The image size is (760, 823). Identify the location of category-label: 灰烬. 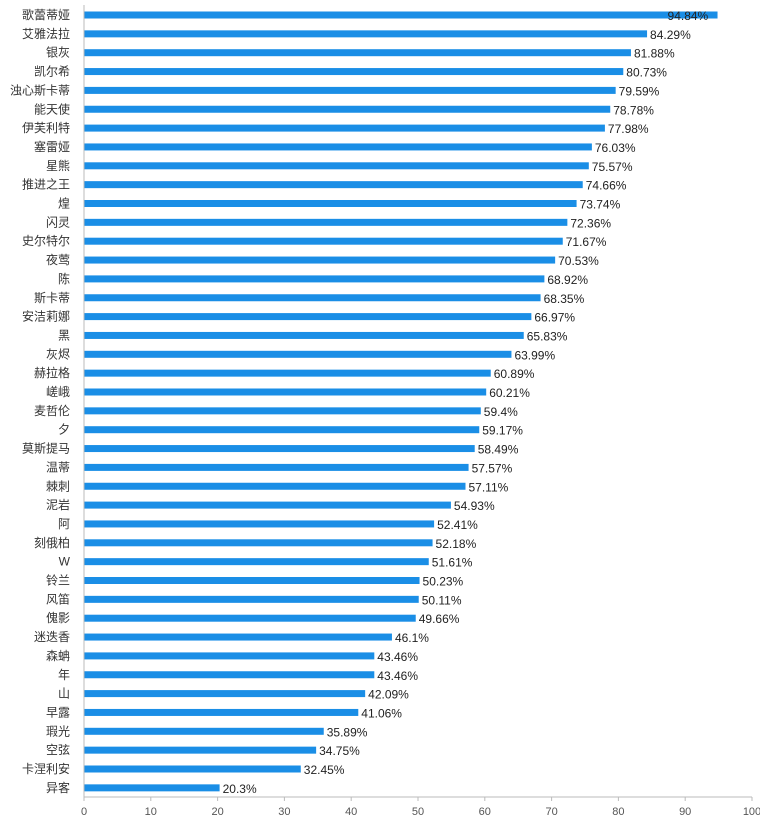
(58, 354).